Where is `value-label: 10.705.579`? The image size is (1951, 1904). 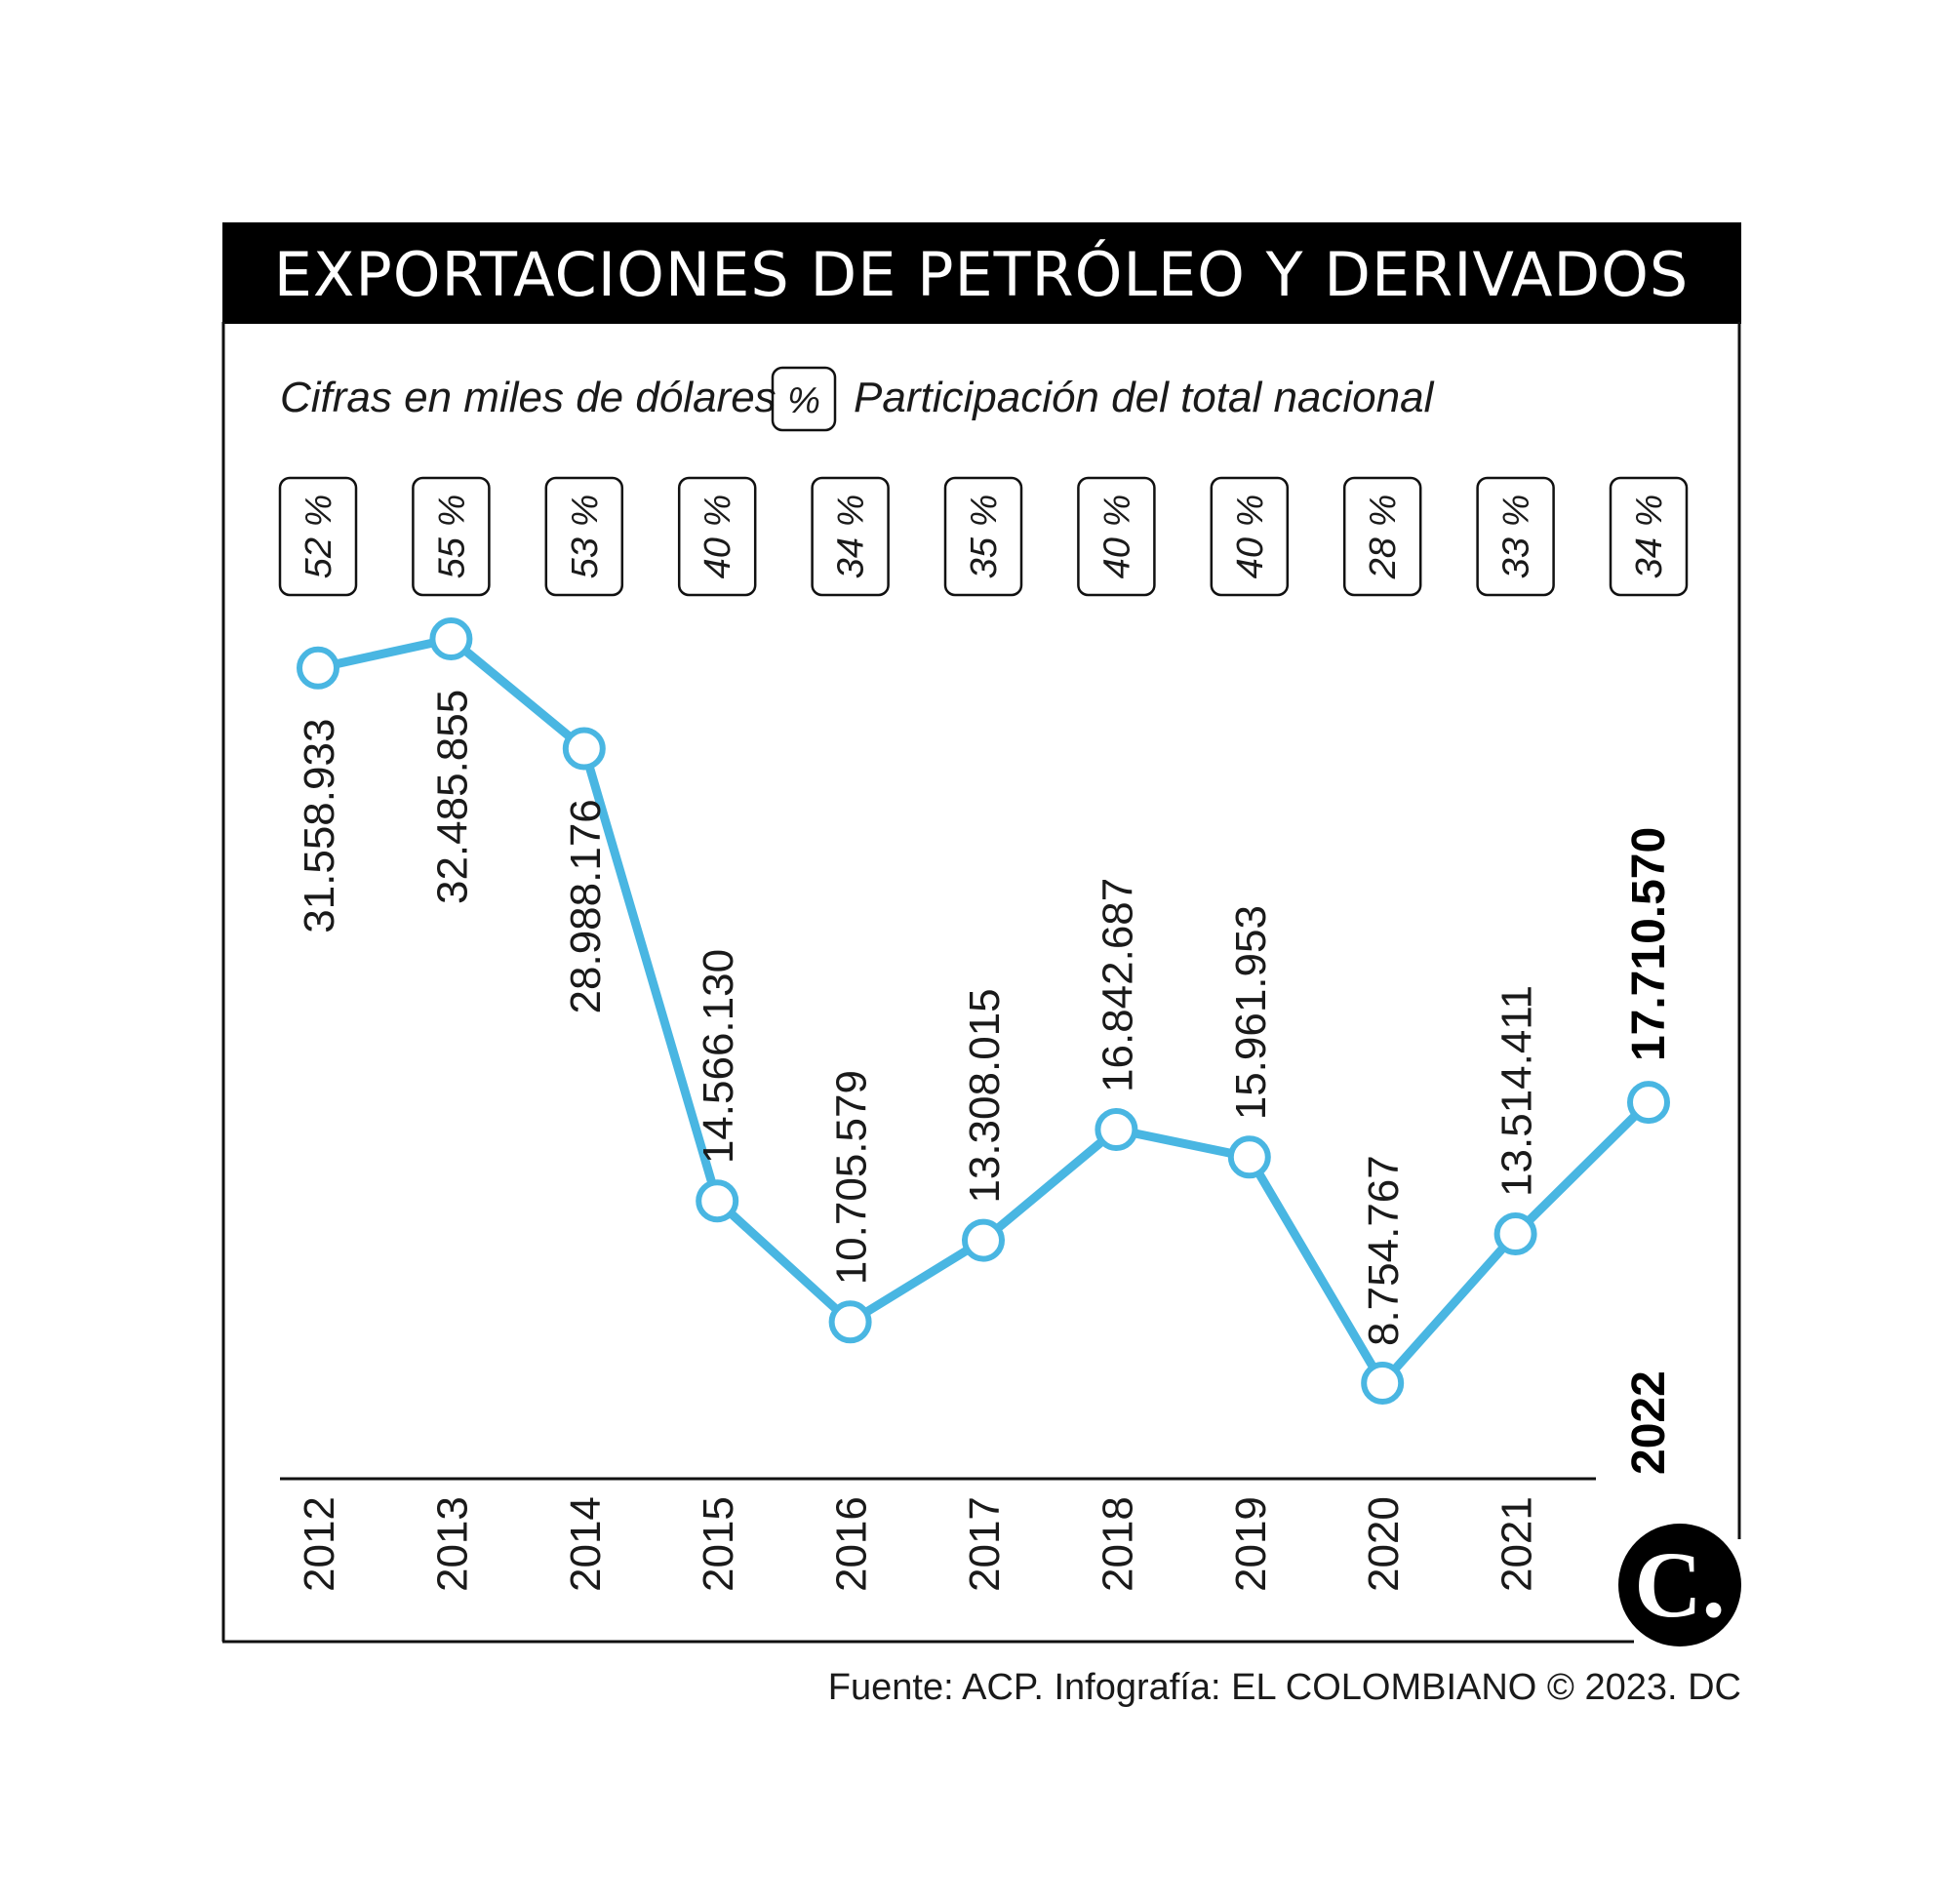 value-label: 10.705.579 is located at coordinates (852, 1177).